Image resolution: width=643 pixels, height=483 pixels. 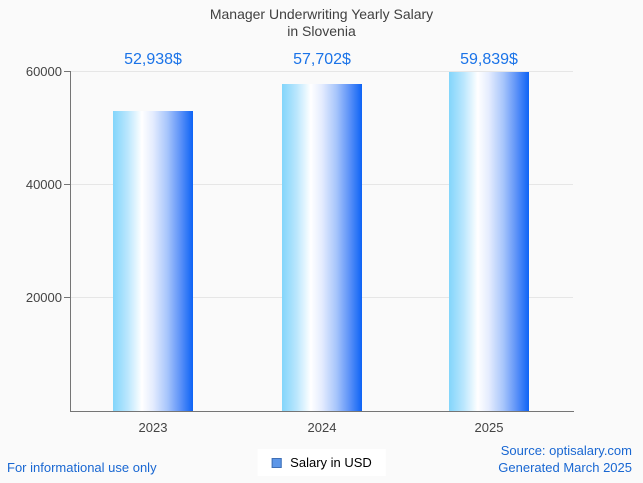 What do you see at coordinates (322, 247) in the screenshot?
I see `bar-2024` at bounding box center [322, 247].